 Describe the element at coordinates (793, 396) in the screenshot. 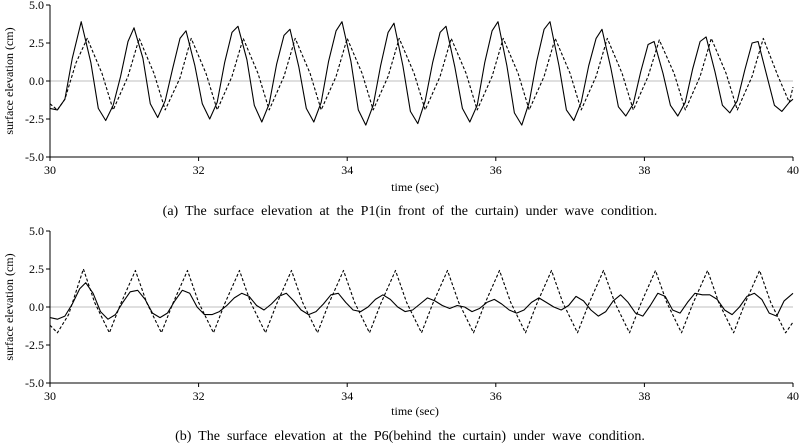

I see `x-tick-label-b: 40` at that location.